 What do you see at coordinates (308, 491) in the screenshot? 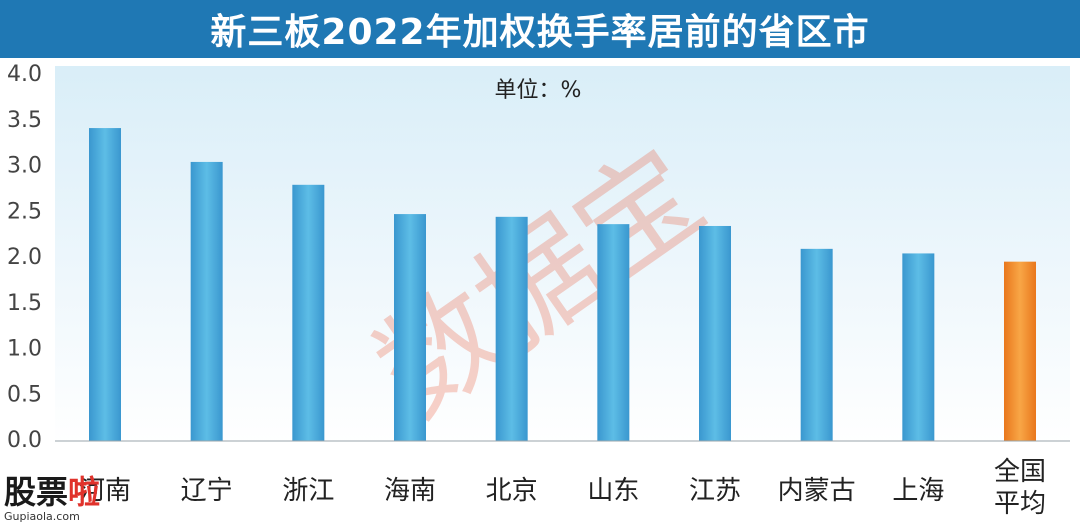
I see `x-category-label: 浙江` at bounding box center [308, 491].